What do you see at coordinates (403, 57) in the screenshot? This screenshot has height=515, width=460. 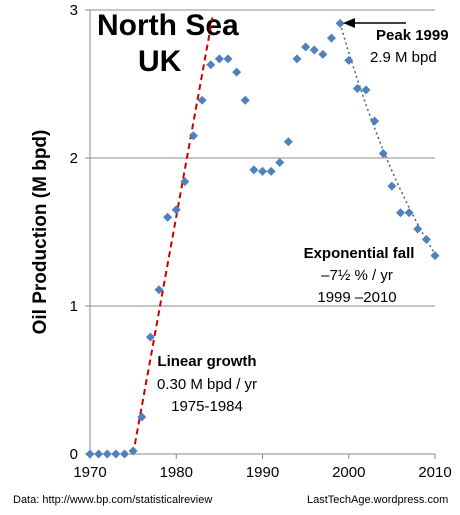 I see `peak-annotation-line2: 2.9 M bpd` at bounding box center [403, 57].